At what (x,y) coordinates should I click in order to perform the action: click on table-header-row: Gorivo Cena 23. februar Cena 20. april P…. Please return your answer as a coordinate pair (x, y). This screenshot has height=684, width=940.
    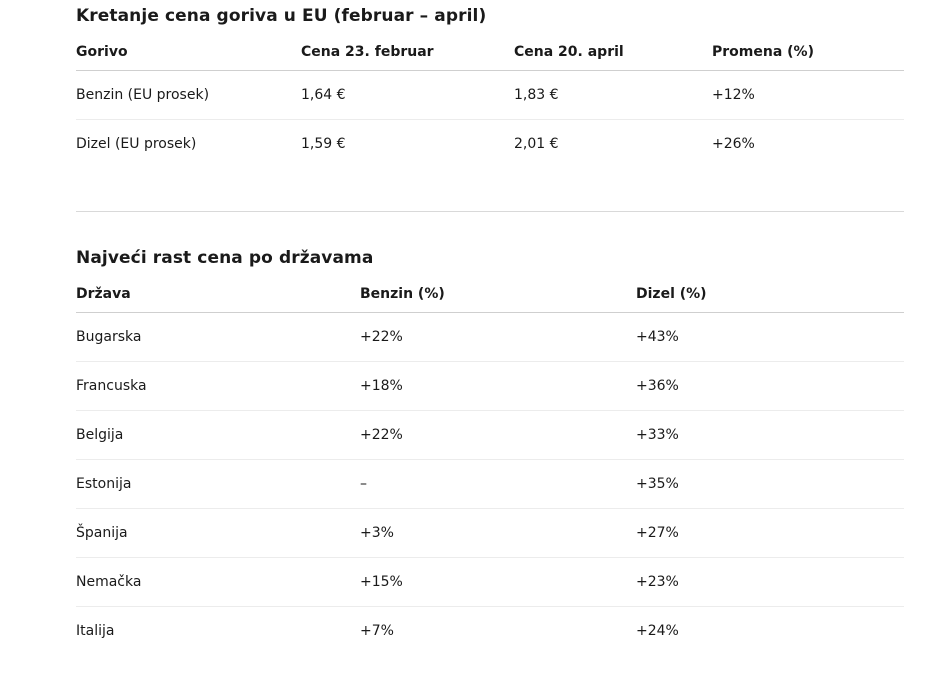
    Looking at the image, I should click on (490, 52).